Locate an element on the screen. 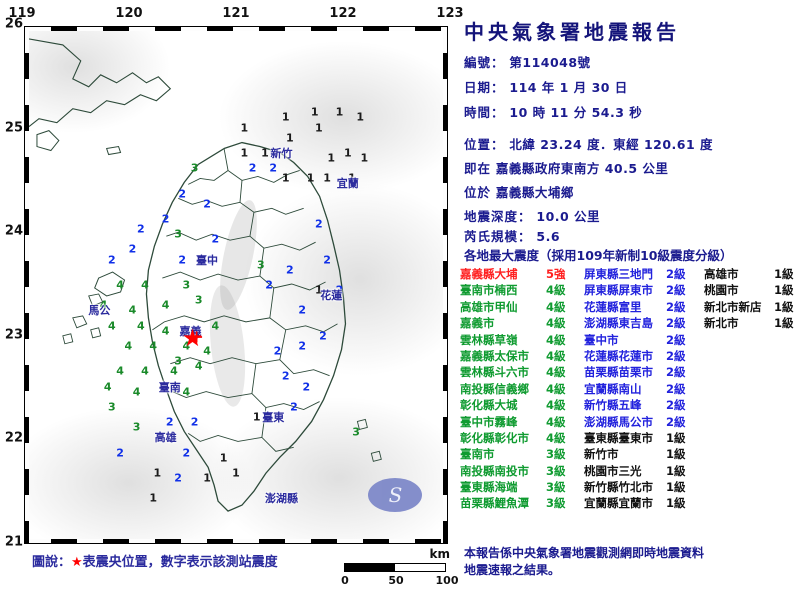 This screenshot has width=800, height=600. legend-prefix: 圖說： is located at coordinates (52, 562).